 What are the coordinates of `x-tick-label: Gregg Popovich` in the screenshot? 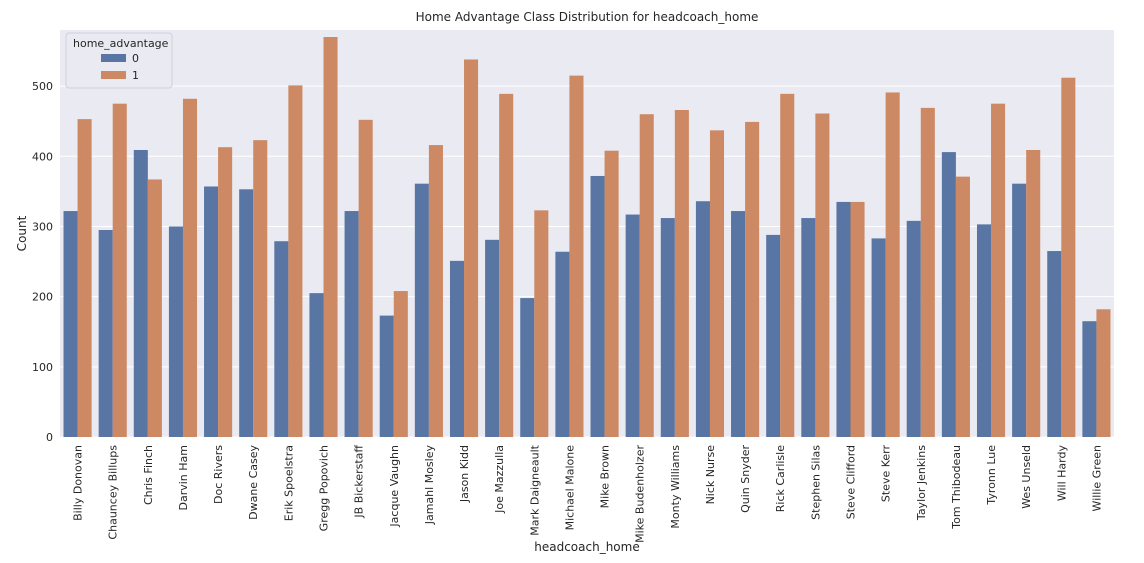 It's located at (324, 488).